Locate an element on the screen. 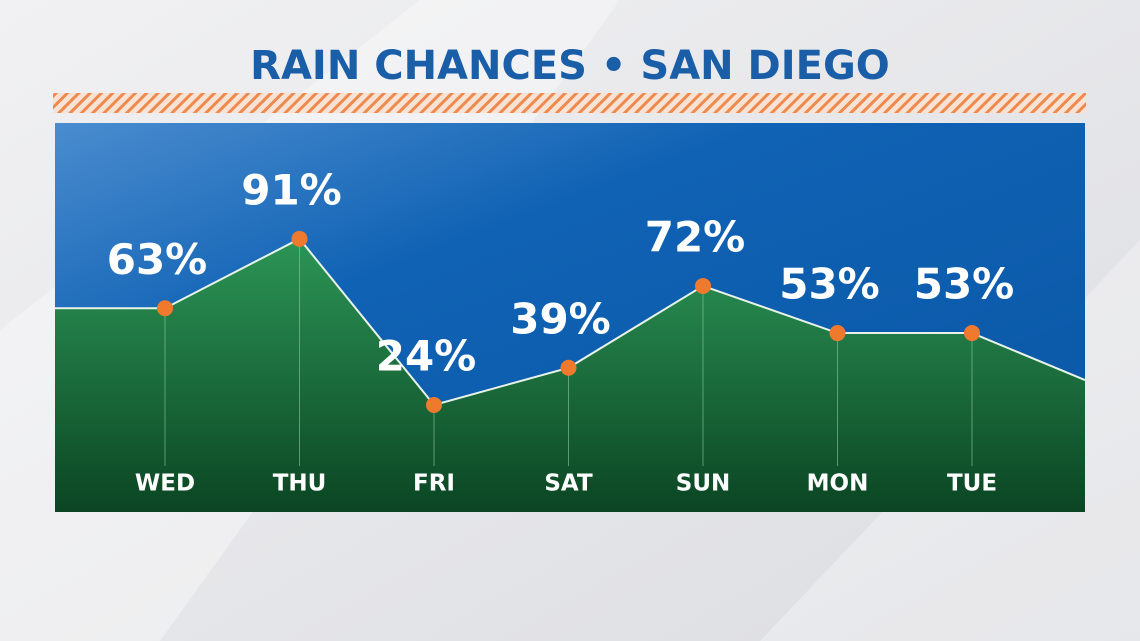  x-tick-label: THU is located at coordinates (300, 484).